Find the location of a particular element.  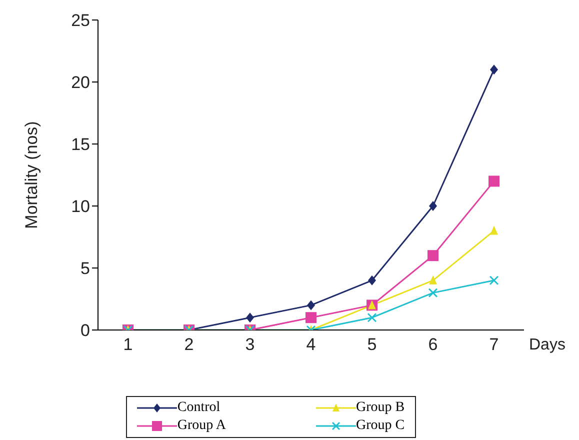

x-tick-label: 1 is located at coordinates (128, 344).